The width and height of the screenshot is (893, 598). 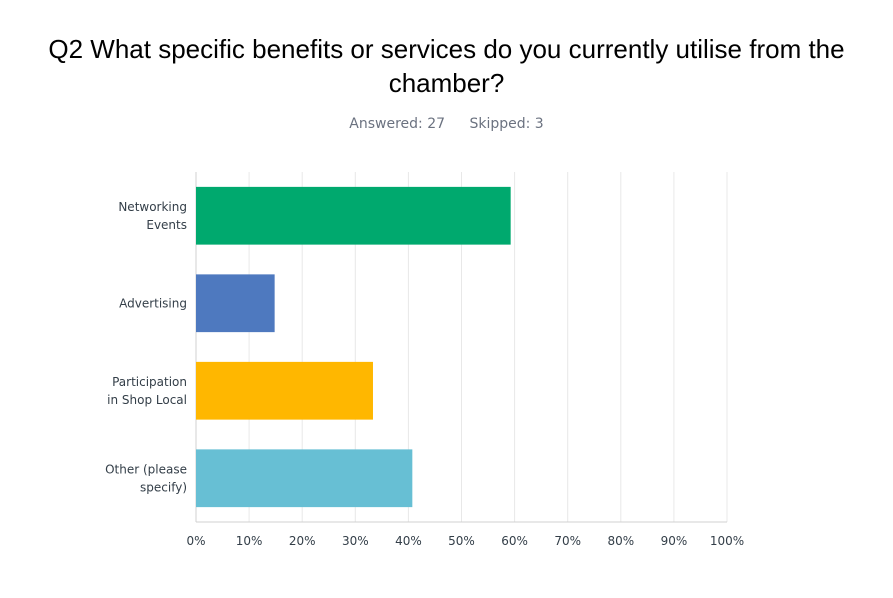 I want to click on skipped-count: Skipped: 3, so click(x=506, y=124).